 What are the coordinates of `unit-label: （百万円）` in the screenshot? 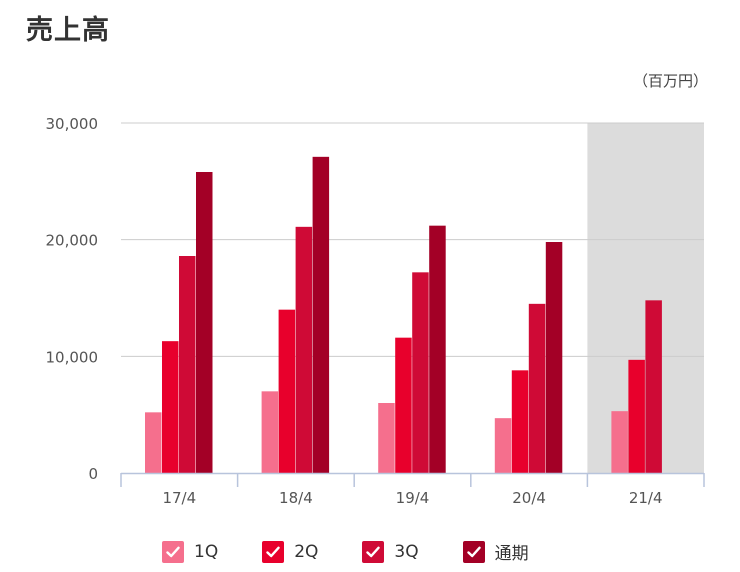 It's located at (670, 81).